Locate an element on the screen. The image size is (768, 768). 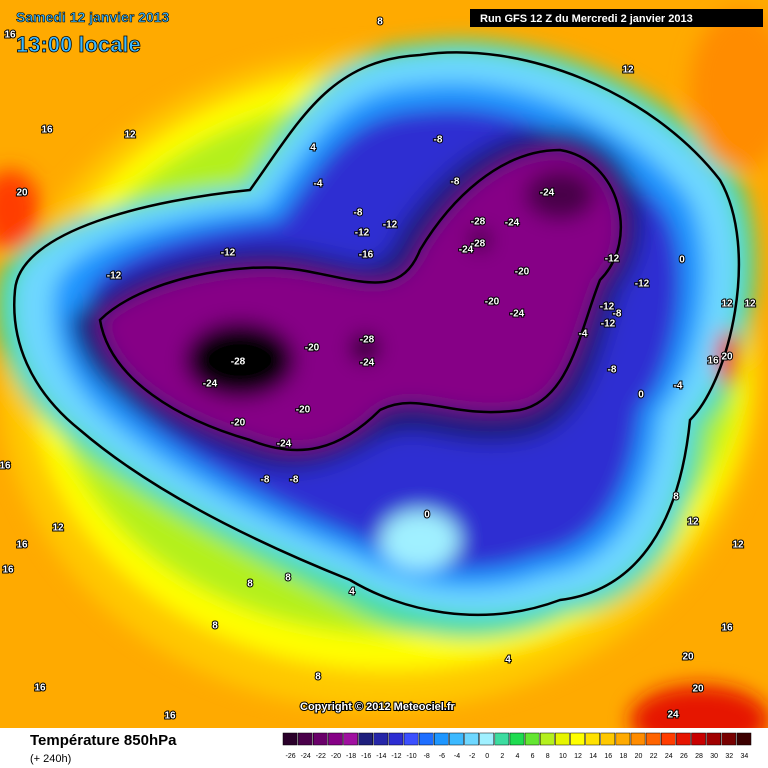
run-banner is located at coordinates (616, 18).